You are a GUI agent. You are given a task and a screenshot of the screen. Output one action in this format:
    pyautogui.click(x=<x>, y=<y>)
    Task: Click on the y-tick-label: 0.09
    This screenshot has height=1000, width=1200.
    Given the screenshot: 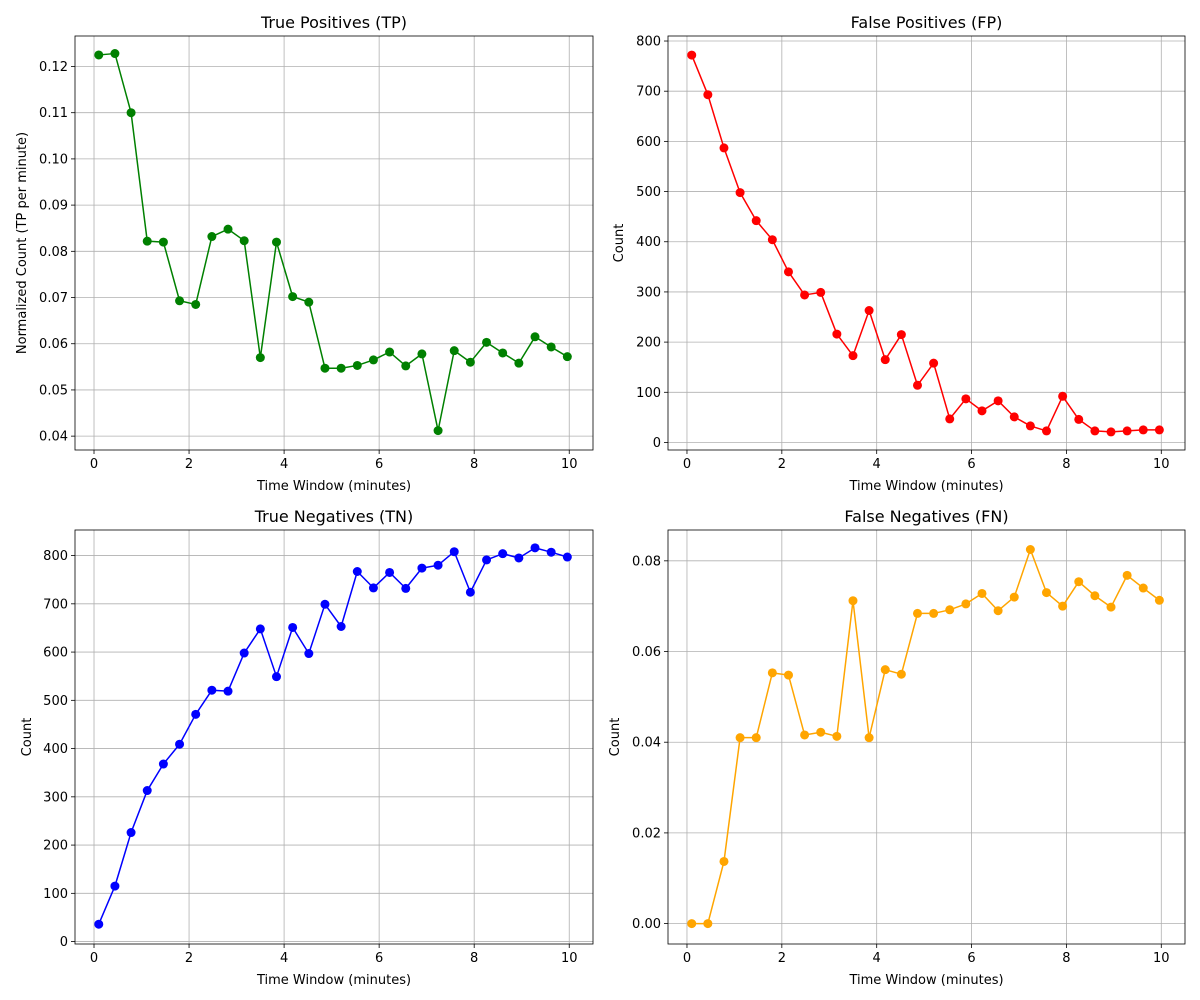 What is the action you would take?
    pyautogui.click(x=53, y=206)
    